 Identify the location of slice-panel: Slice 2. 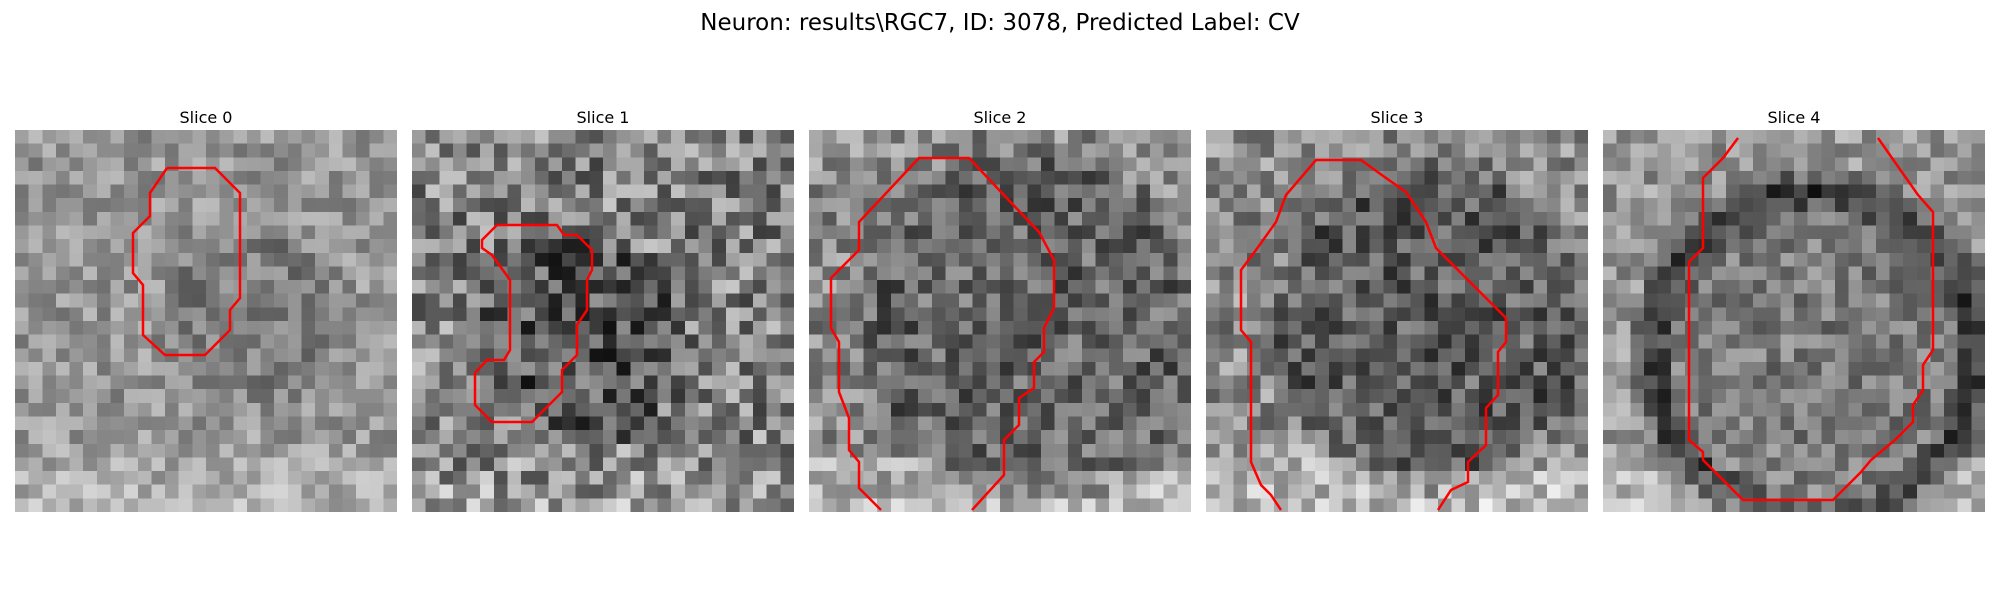
(1000, 310).